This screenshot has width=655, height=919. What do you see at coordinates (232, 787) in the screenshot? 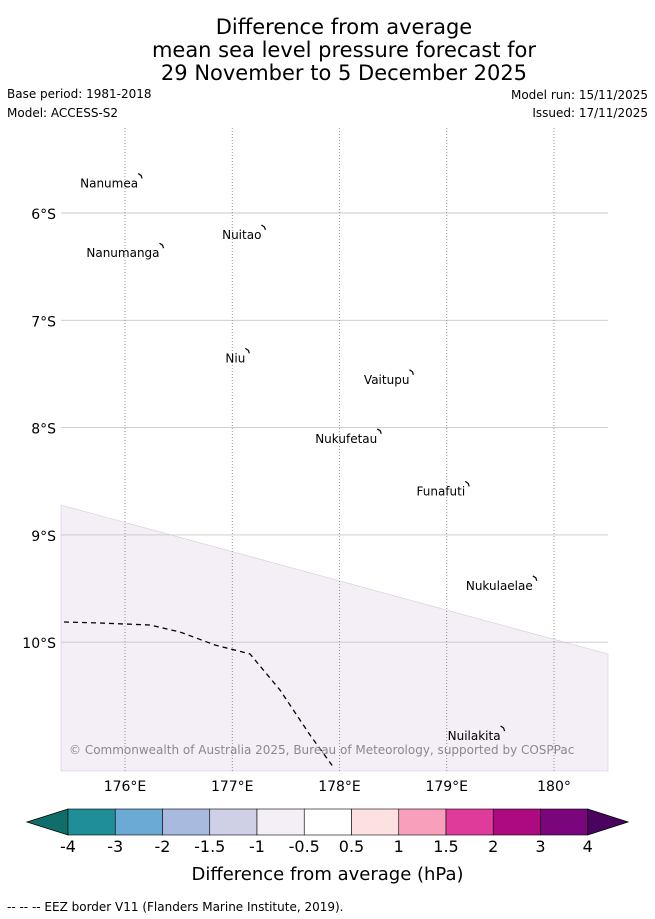
I see `longitude-tick-label: 177°E` at bounding box center [232, 787].